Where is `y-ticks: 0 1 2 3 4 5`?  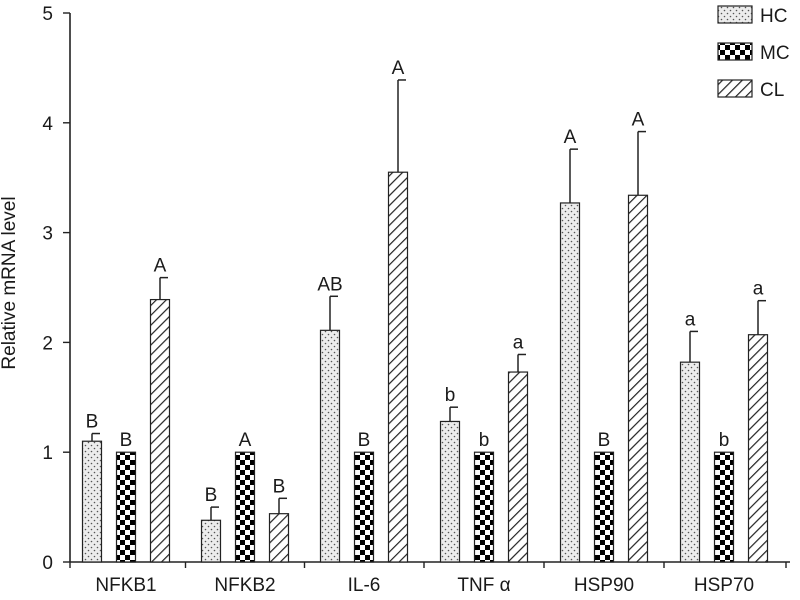 y-ticks: 0 1 2 3 4 5 is located at coordinates (56, 289).